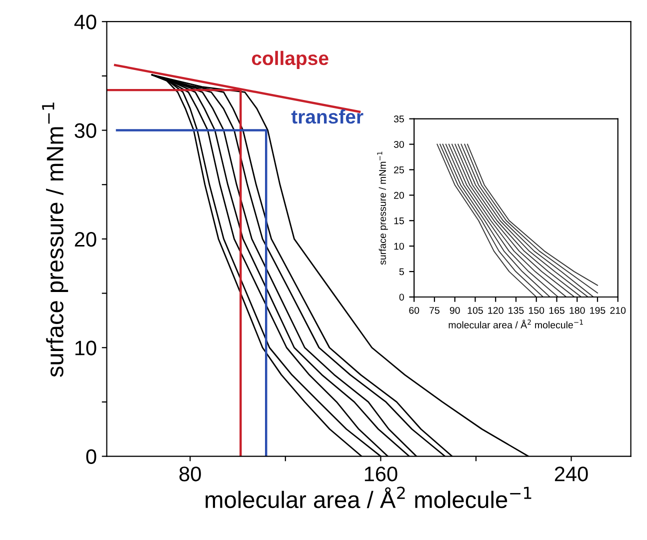  Describe the element at coordinates (455, 310) in the screenshot. I see `x-tick-label: 90` at that location.